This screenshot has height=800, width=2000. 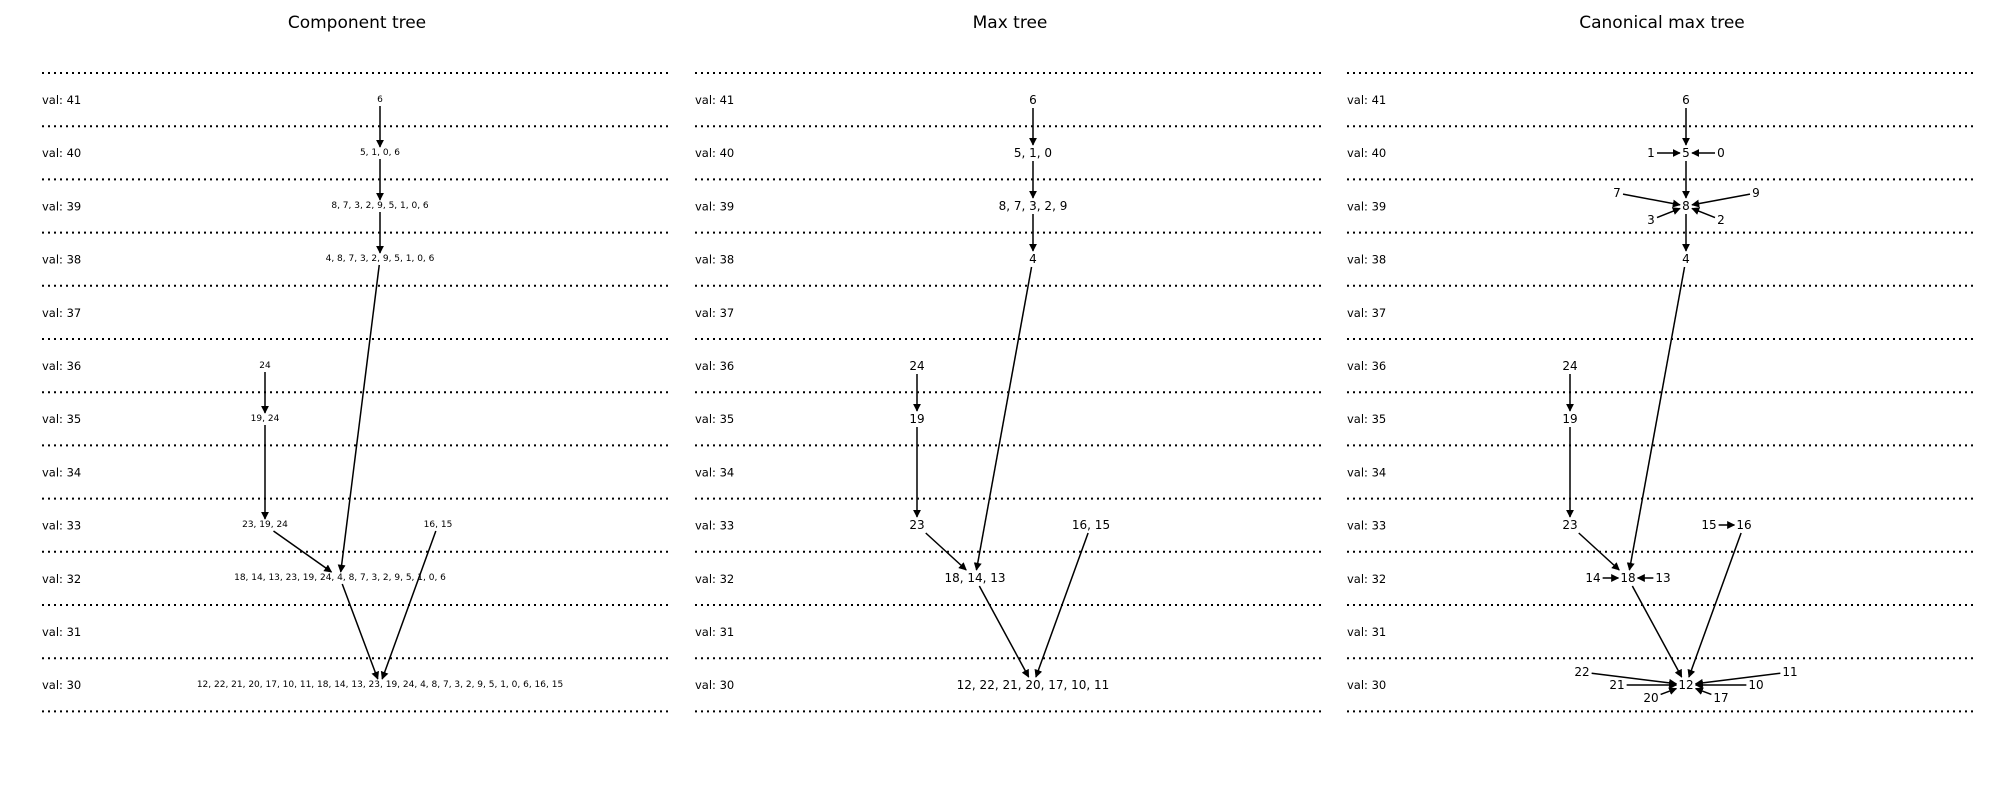 What do you see at coordinates (1033, 153) in the screenshot?
I see `tree-node-label: 5, 1, 0` at bounding box center [1033, 153].